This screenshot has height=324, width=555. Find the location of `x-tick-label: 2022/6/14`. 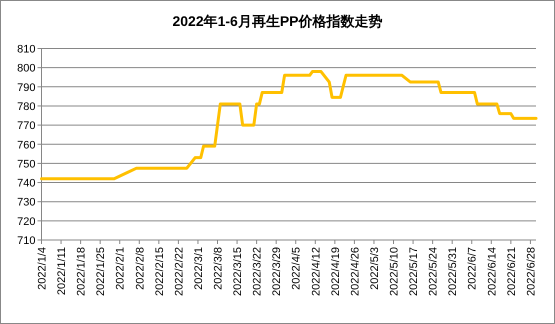

x-tick-label: 2022/6/14 is located at coordinates (492, 271).